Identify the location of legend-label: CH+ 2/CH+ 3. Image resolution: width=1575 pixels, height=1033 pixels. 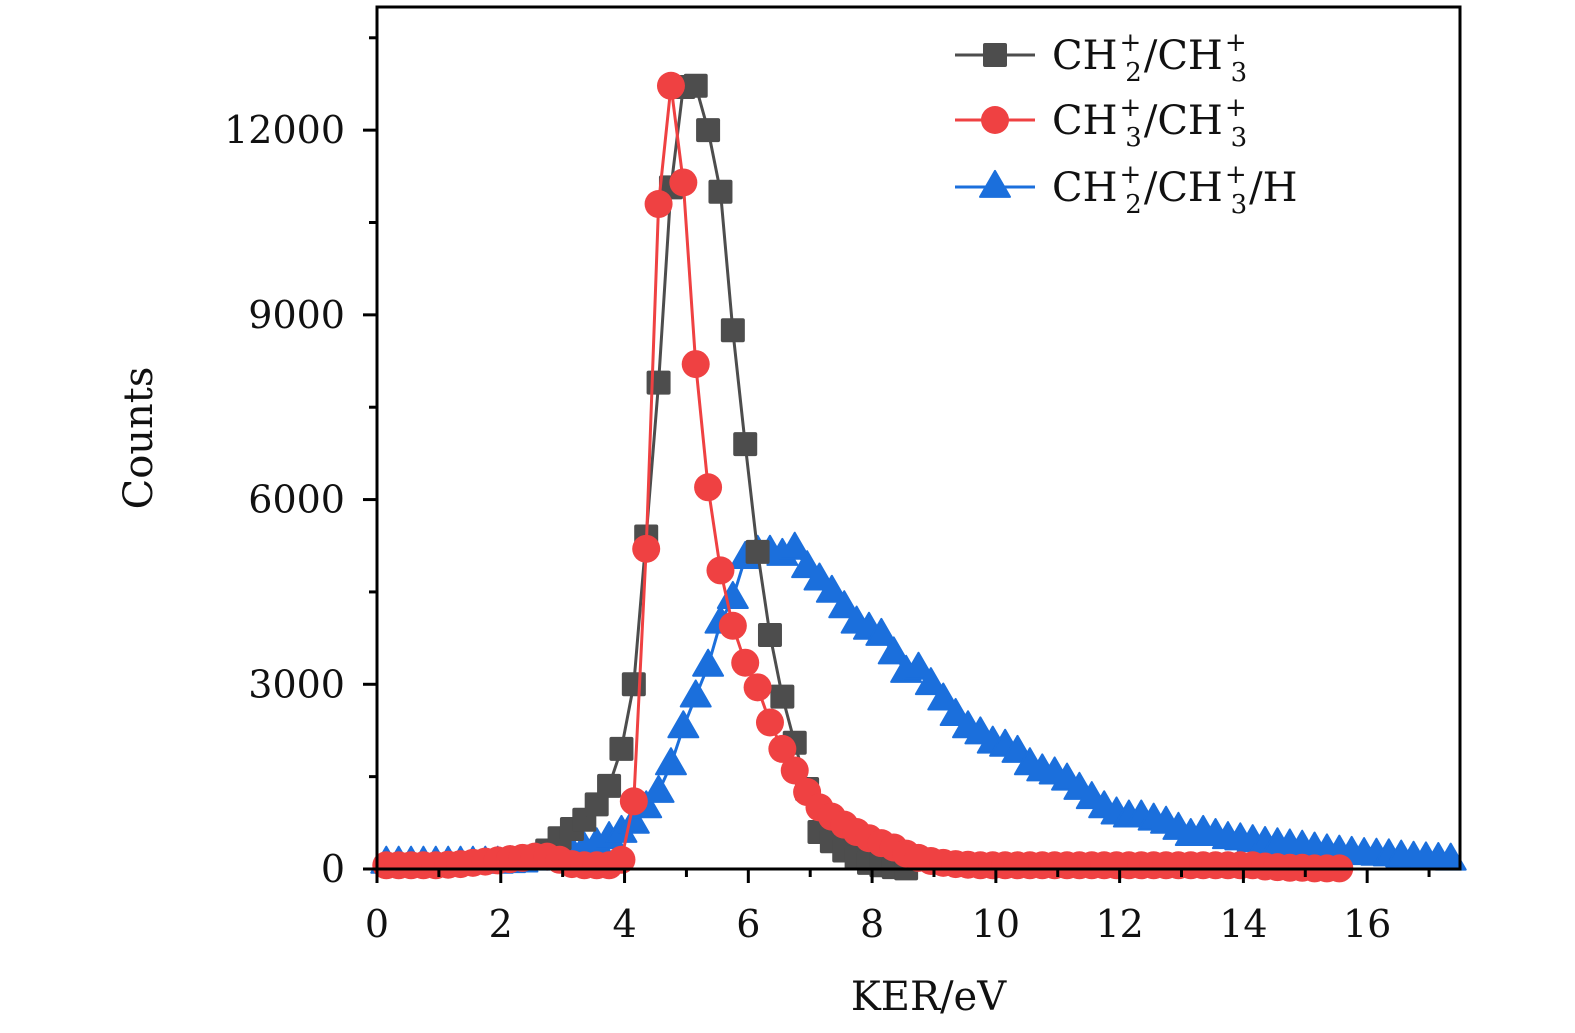
(1149, 58).